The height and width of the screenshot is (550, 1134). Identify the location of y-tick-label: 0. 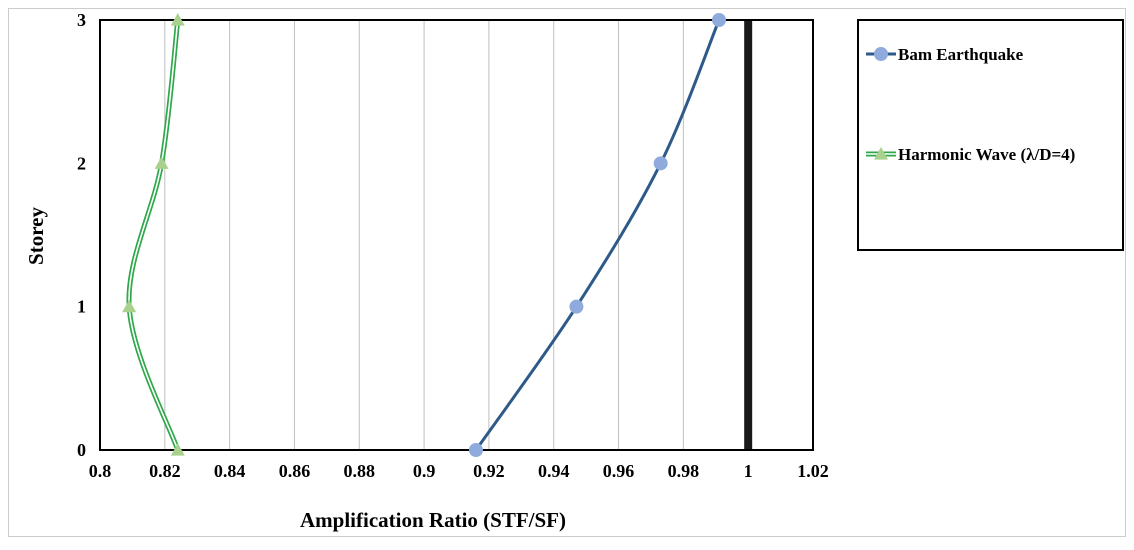
(81, 450).